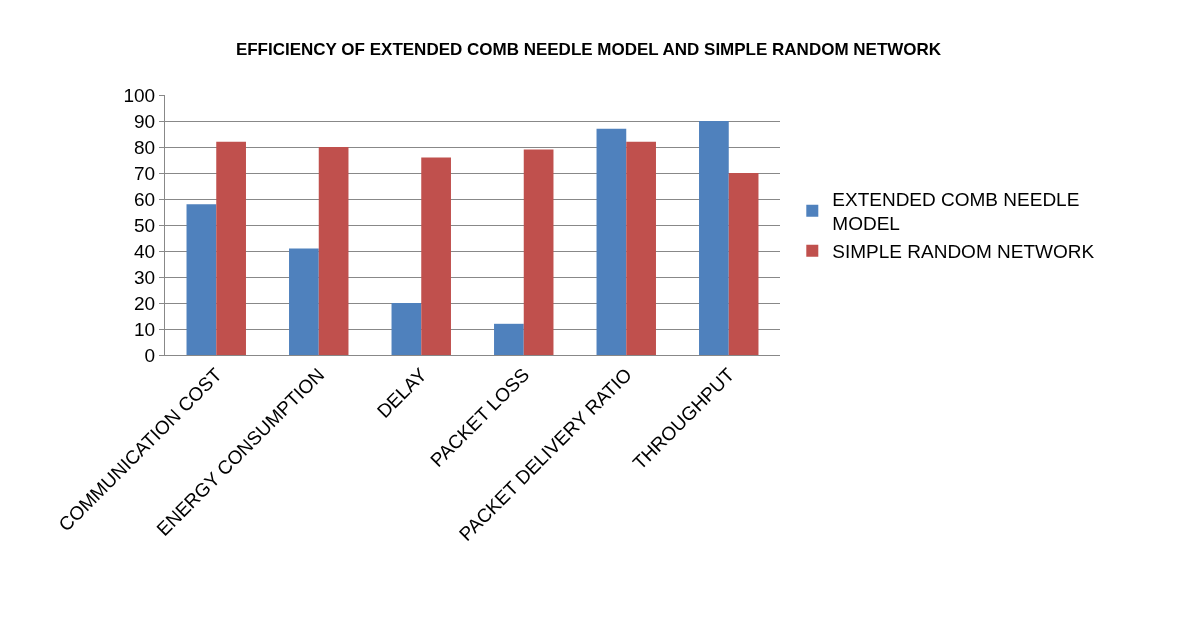 The image size is (1177, 619). What do you see at coordinates (145, 277) in the screenshot?
I see `y-tick-label: 30` at bounding box center [145, 277].